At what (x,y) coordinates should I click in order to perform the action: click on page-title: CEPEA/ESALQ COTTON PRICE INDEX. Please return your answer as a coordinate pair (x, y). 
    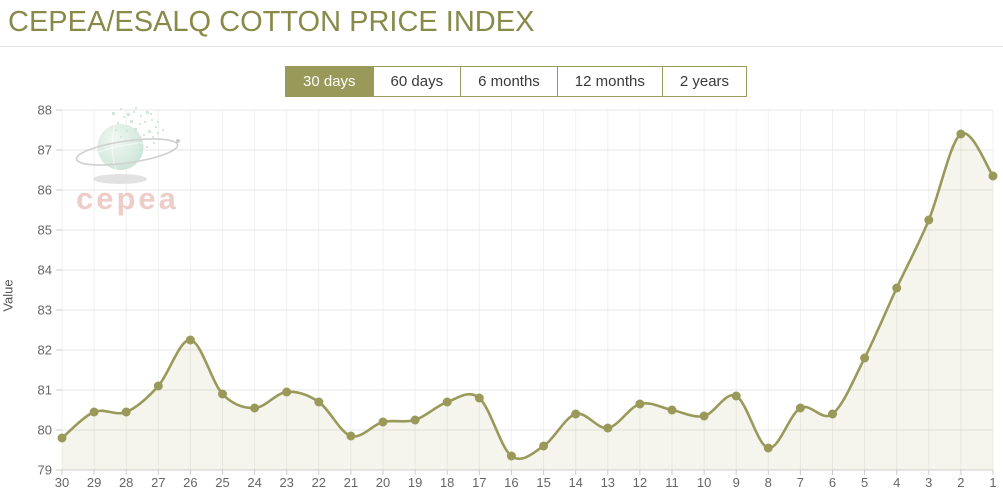
    Looking at the image, I should click on (271, 22).